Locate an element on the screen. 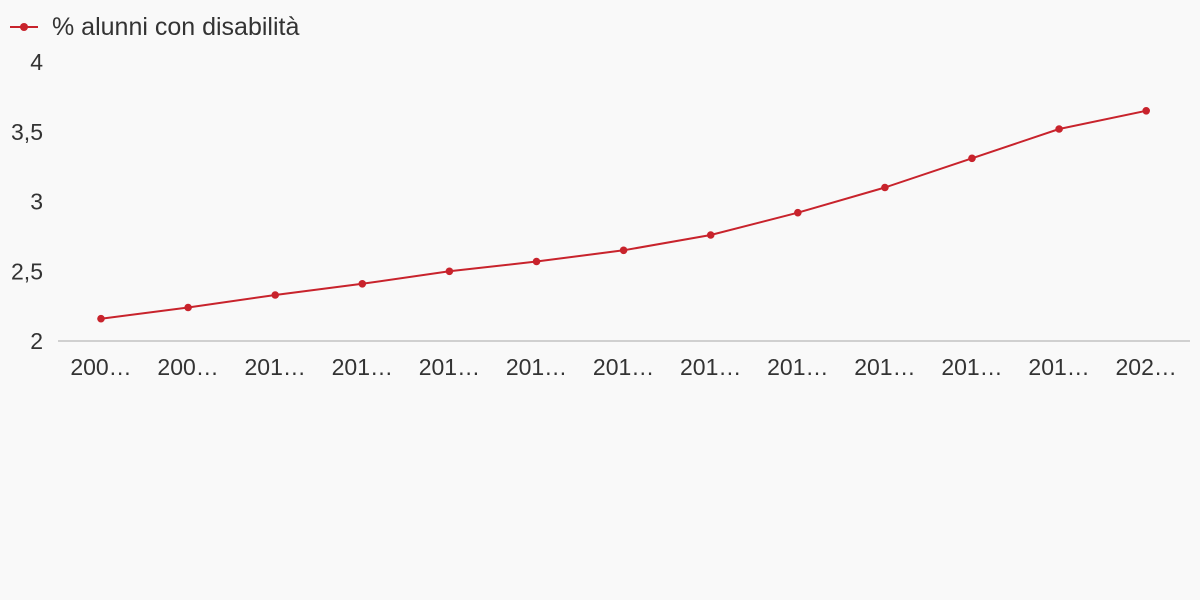 This screenshot has width=1200, height=600. y-tick-label: 3,5 is located at coordinates (27, 132).